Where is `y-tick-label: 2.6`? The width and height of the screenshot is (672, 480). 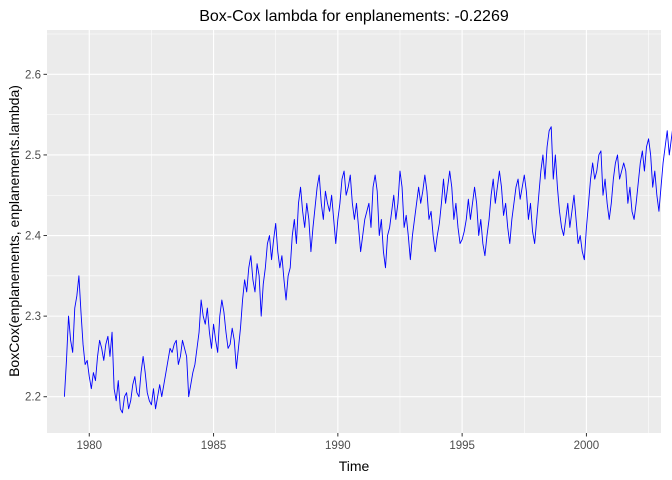 y-tick-label: 2.6 is located at coordinates (33, 75).